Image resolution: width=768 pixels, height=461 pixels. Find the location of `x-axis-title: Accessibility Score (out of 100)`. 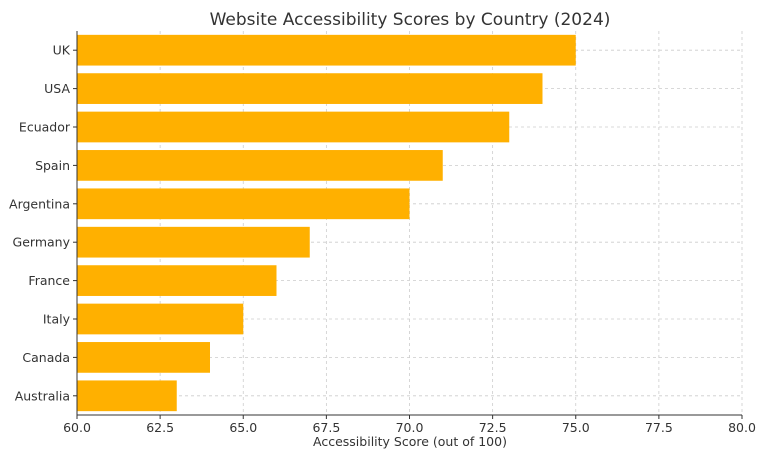

x-axis-title: Accessibility Score (out of 100) is located at coordinates (410, 441).